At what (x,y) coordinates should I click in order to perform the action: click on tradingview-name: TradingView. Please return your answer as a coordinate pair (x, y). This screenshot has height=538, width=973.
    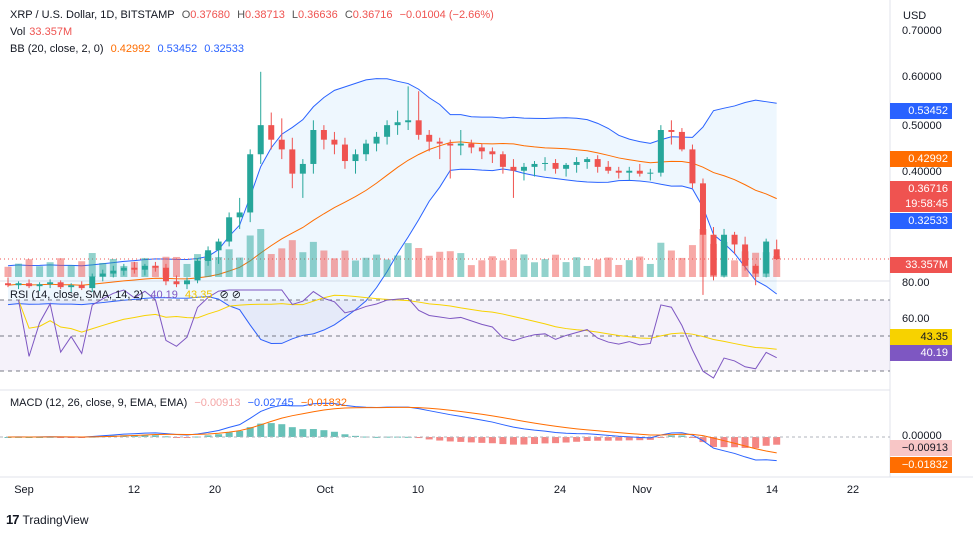
    Looking at the image, I should click on (55, 519).